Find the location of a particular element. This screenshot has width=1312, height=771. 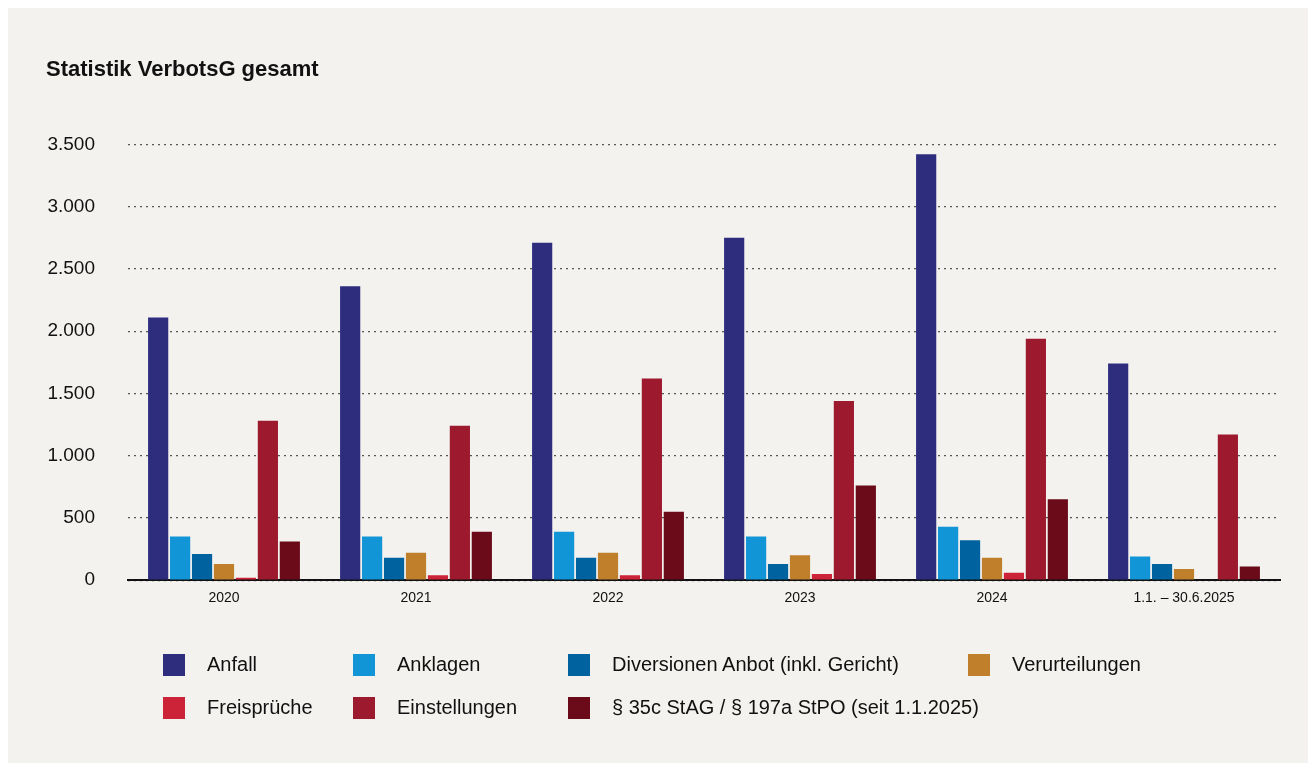

x-tick-label: 2023 is located at coordinates (800, 597).